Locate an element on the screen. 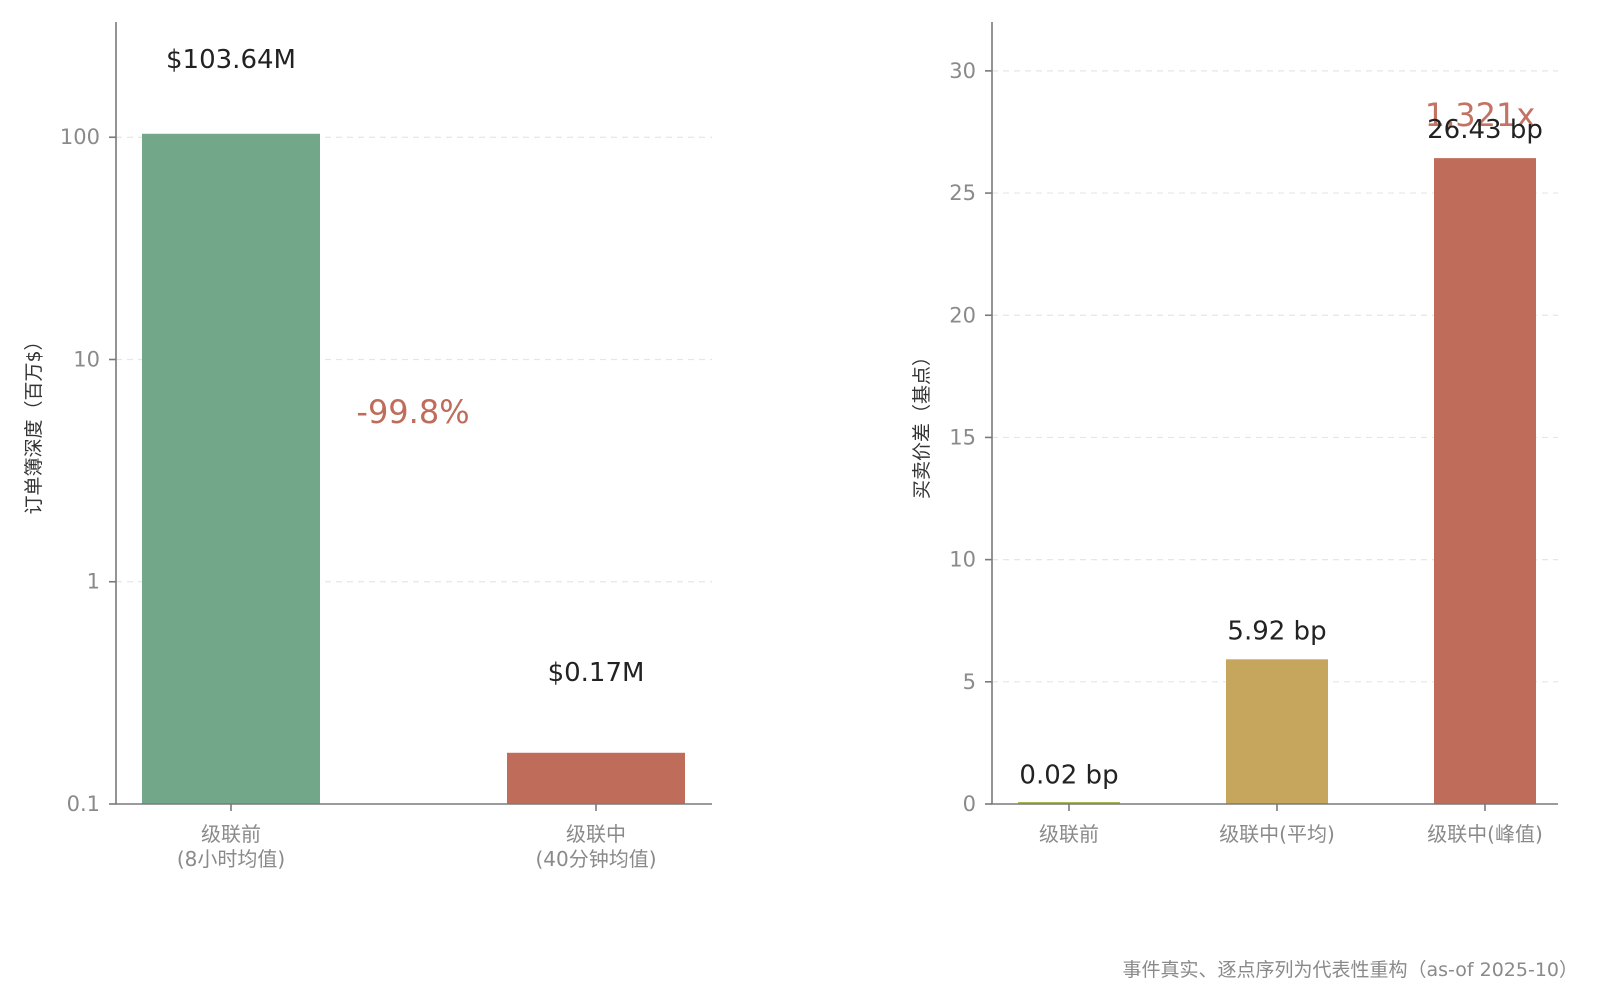 The height and width of the screenshot is (1001, 1600). data-label: 26.43 bp is located at coordinates (1485, 130).